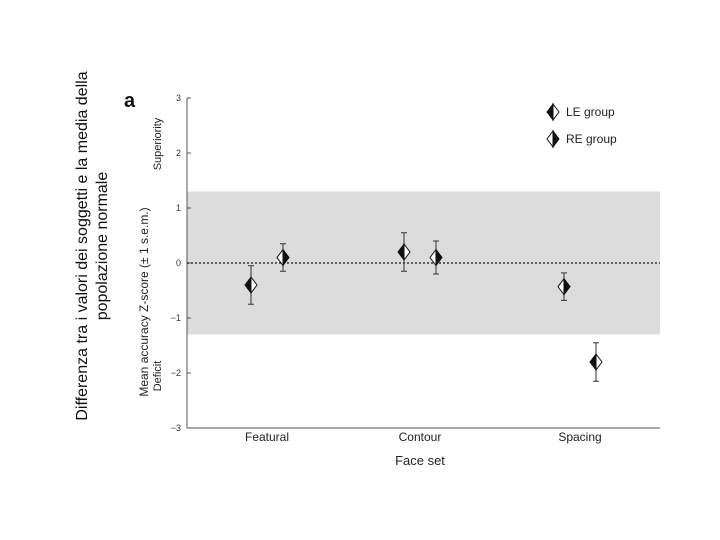 This screenshot has width=720, height=540. What do you see at coordinates (158, 376) in the screenshot?
I see `y-axis-deficit-label: Deficit` at bounding box center [158, 376].